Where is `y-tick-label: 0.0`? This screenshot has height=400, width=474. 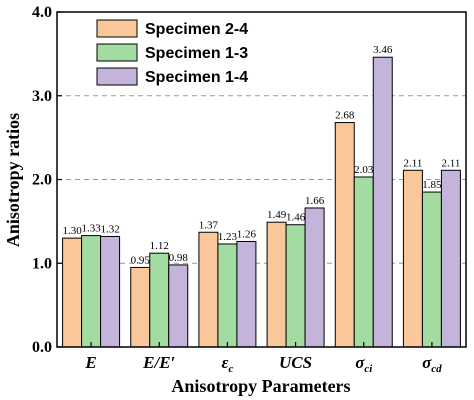
y-tick-label: 0.0 is located at coordinates (42, 347).